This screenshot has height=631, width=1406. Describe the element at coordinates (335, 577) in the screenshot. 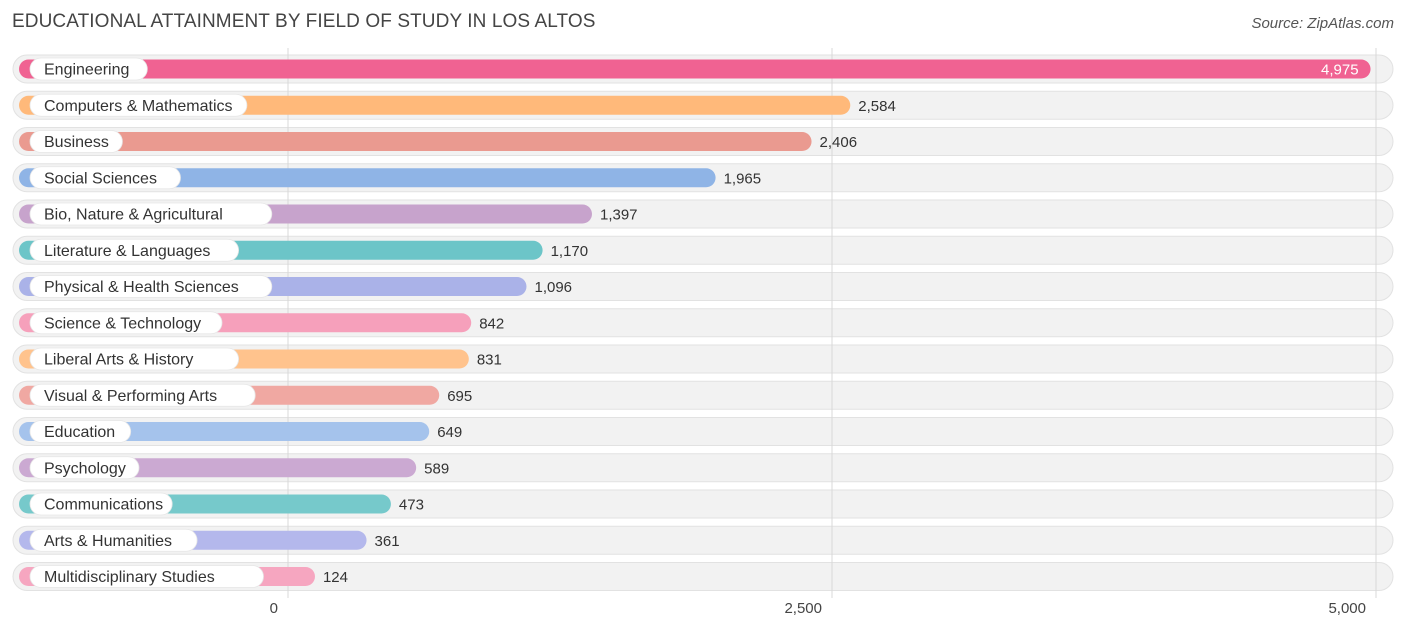

I see `value-label: 124` at that location.